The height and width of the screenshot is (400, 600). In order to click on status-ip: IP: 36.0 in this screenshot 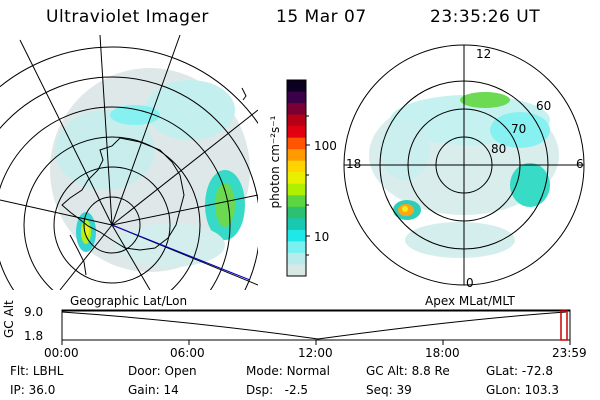, I will do `click(33, 390)`.